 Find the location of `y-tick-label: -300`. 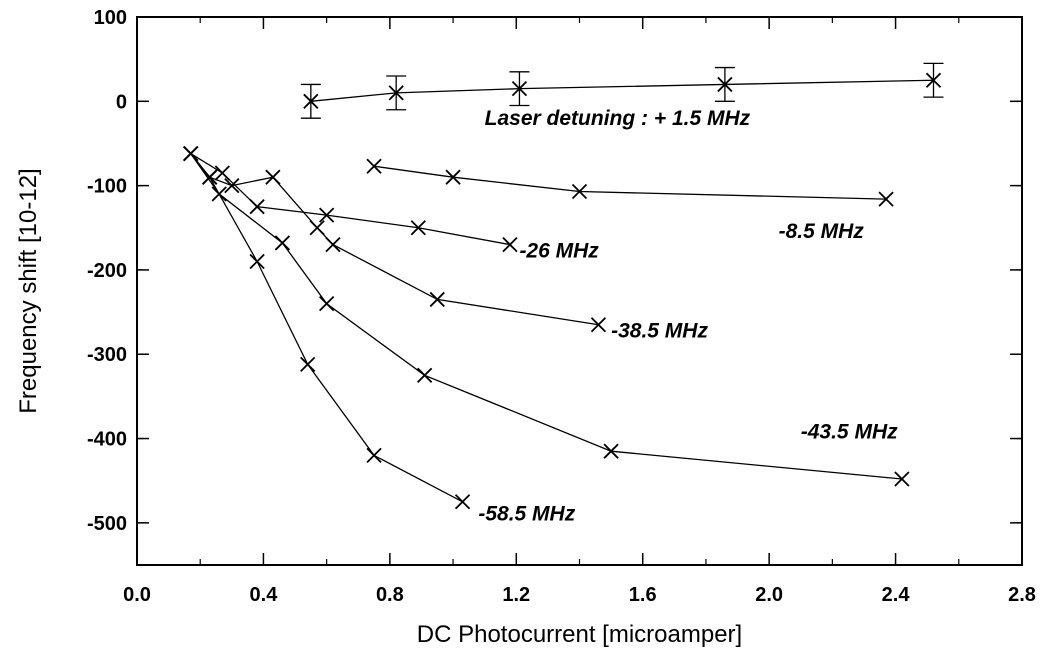

y-tick-label: -300 is located at coordinates (107, 355).